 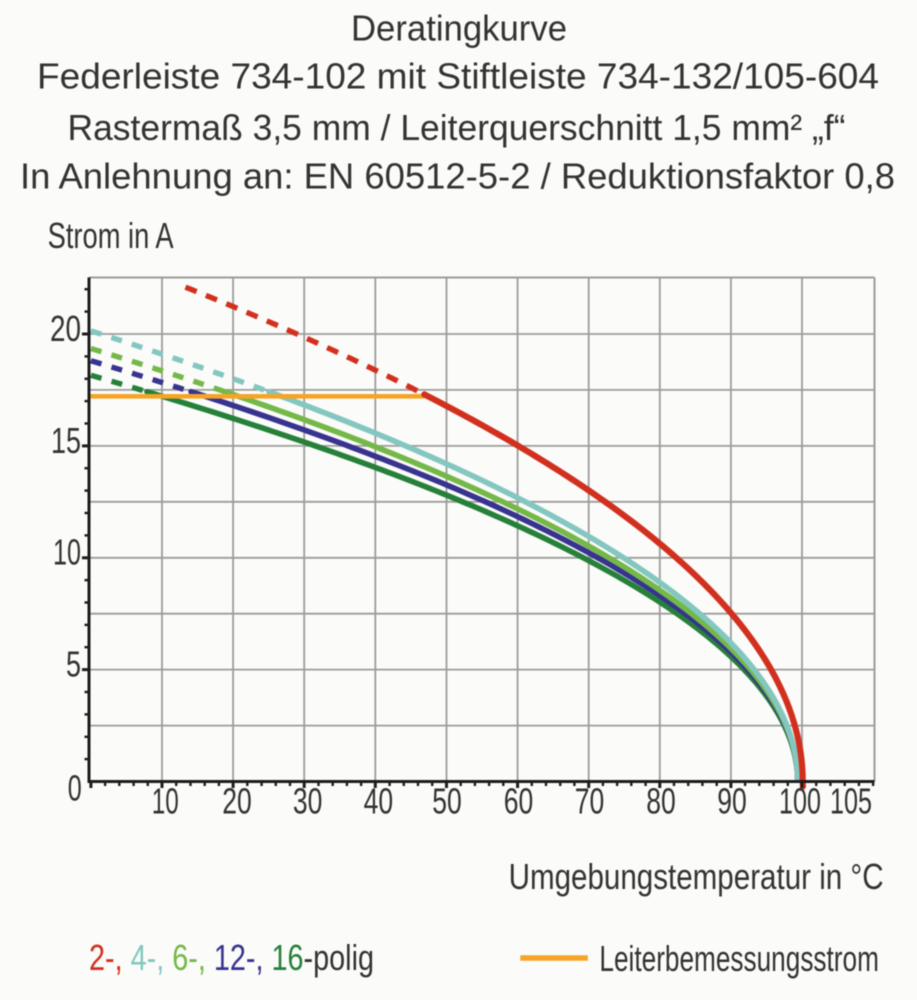 What do you see at coordinates (75, 788) in the screenshot?
I see `svg-text: 0` at bounding box center [75, 788].